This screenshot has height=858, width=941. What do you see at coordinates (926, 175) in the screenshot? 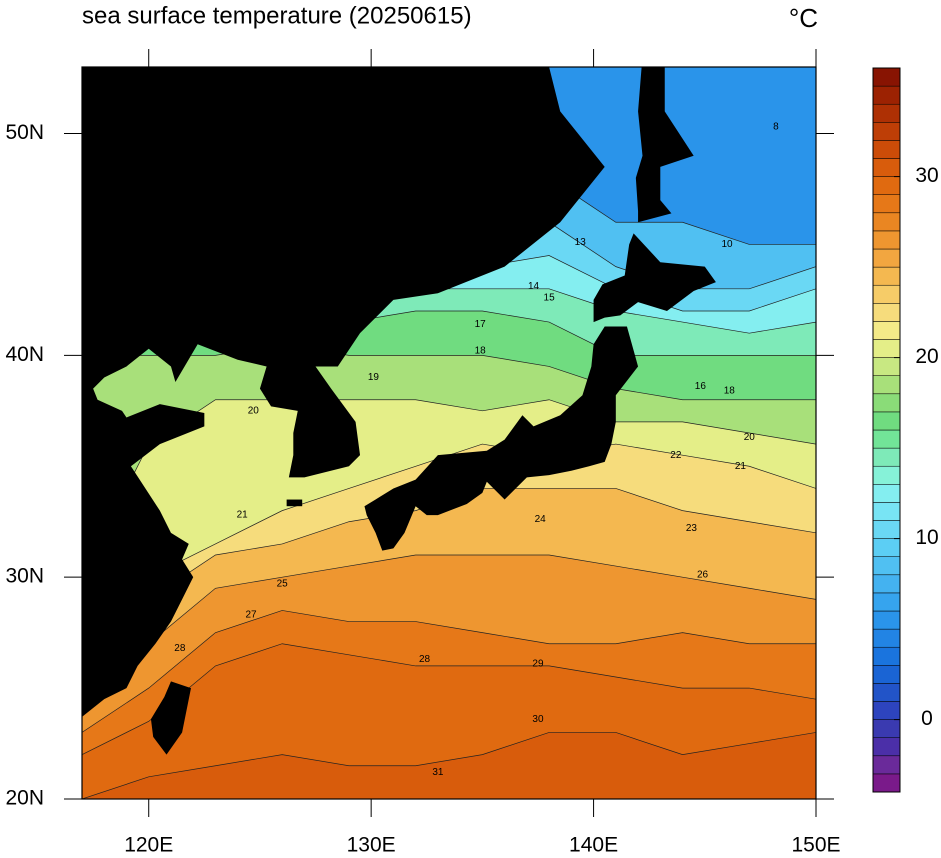
I see `colorbar-label: 30` at bounding box center [926, 175].